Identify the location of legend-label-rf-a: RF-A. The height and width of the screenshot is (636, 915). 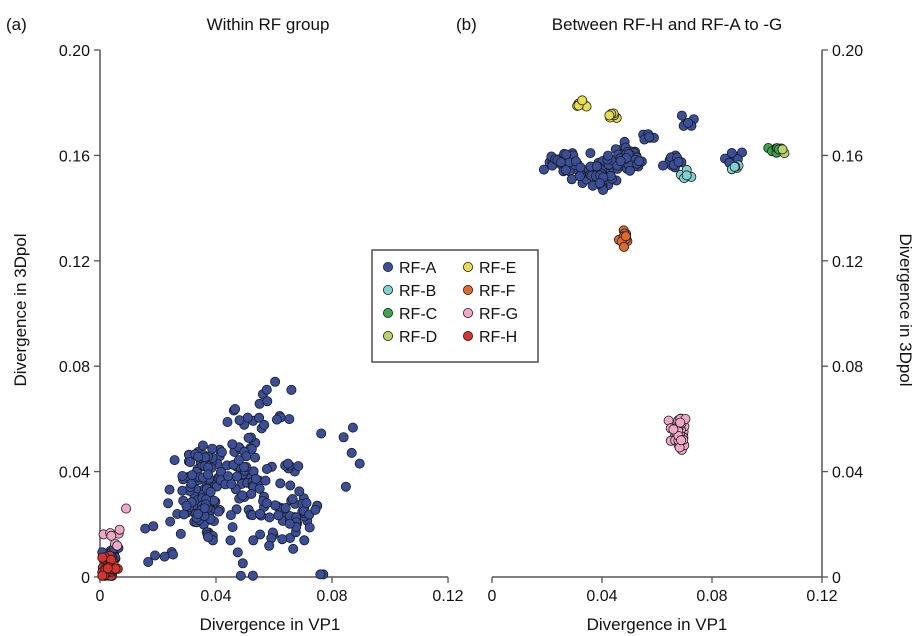
(418, 268).